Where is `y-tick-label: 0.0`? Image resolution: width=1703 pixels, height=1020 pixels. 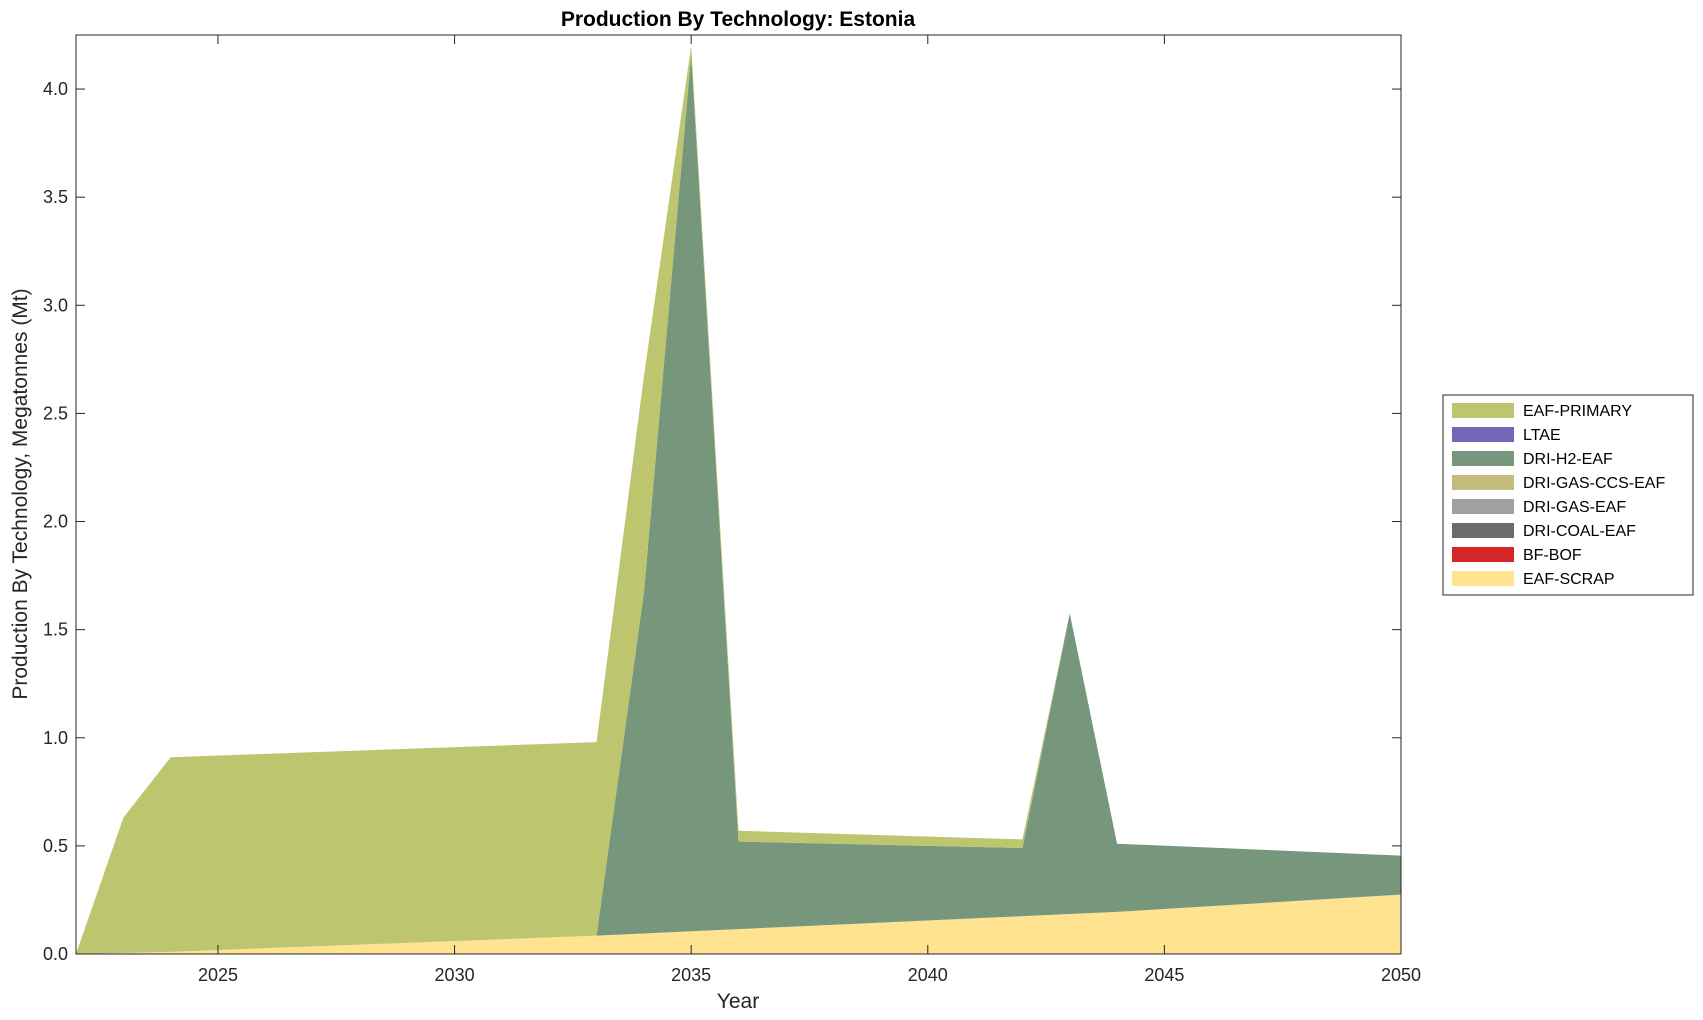 y-tick-label: 0.0 is located at coordinates (55, 954).